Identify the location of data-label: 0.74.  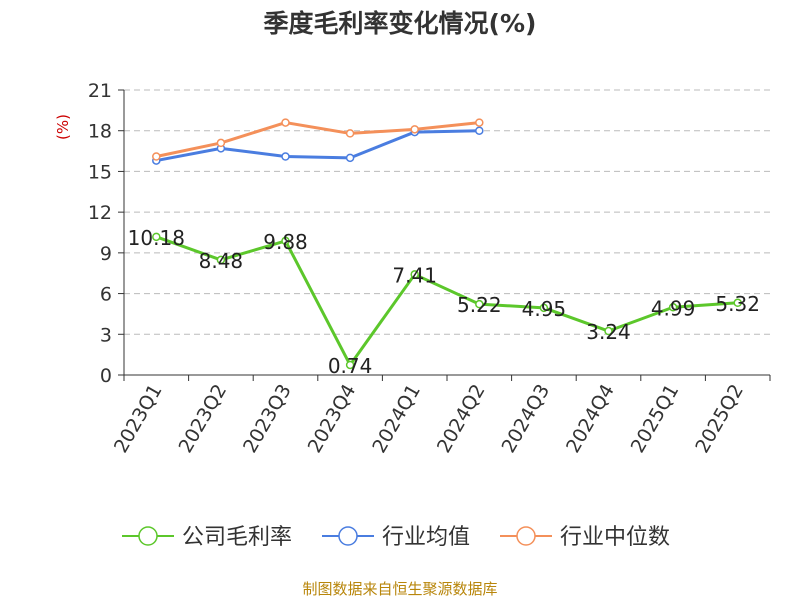
(350, 366).